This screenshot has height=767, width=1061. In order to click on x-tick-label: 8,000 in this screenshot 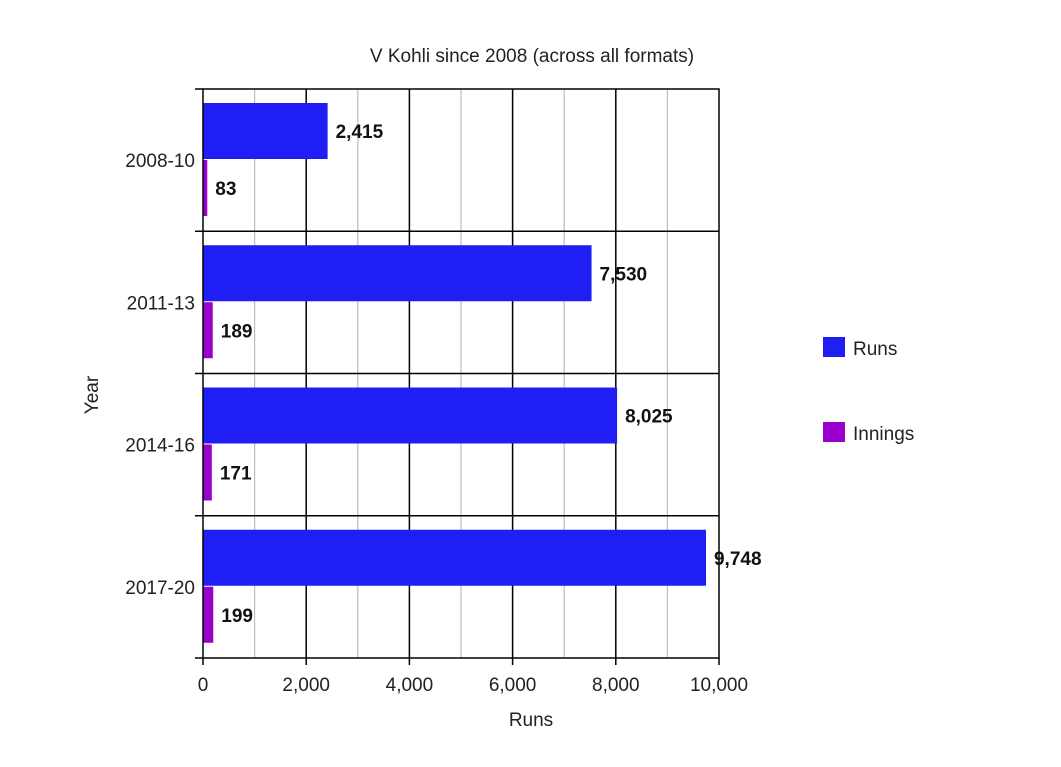, I will do `click(616, 685)`.